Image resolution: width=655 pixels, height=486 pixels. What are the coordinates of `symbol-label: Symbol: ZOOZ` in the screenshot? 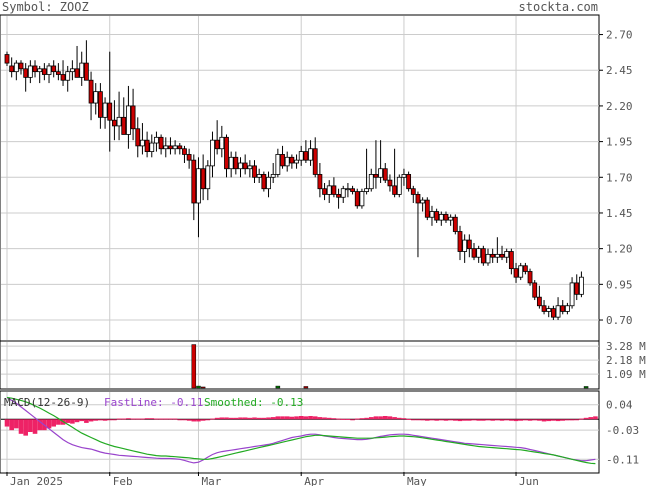 It's located at (45, 7).